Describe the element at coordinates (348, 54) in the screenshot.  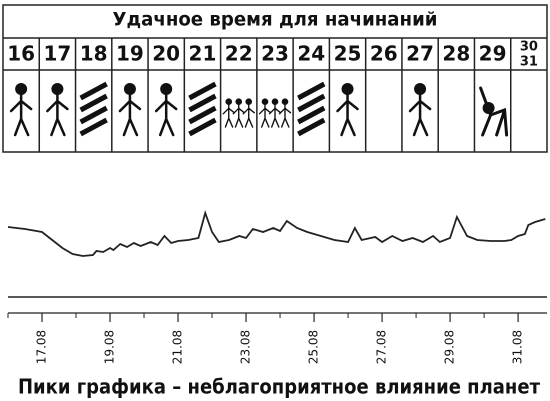
I see `day-label: 25` at that location.